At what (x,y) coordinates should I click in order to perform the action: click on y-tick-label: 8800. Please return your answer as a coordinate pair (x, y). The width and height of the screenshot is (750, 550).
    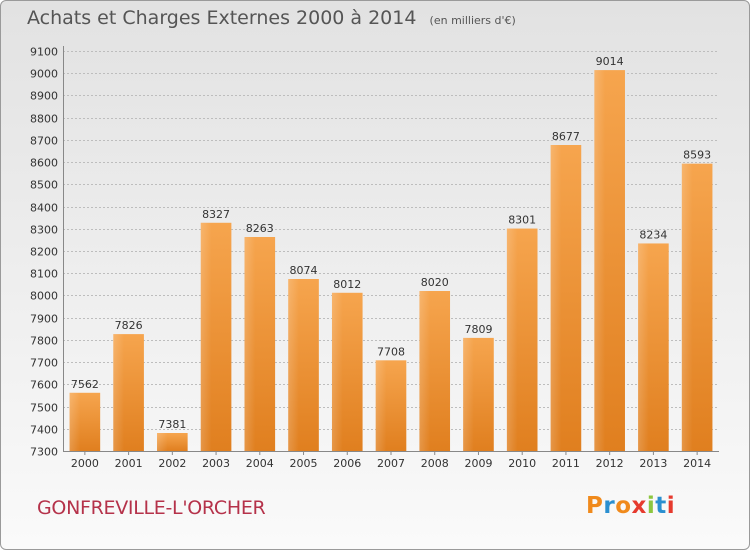
    Looking at the image, I should click on (44, 119).